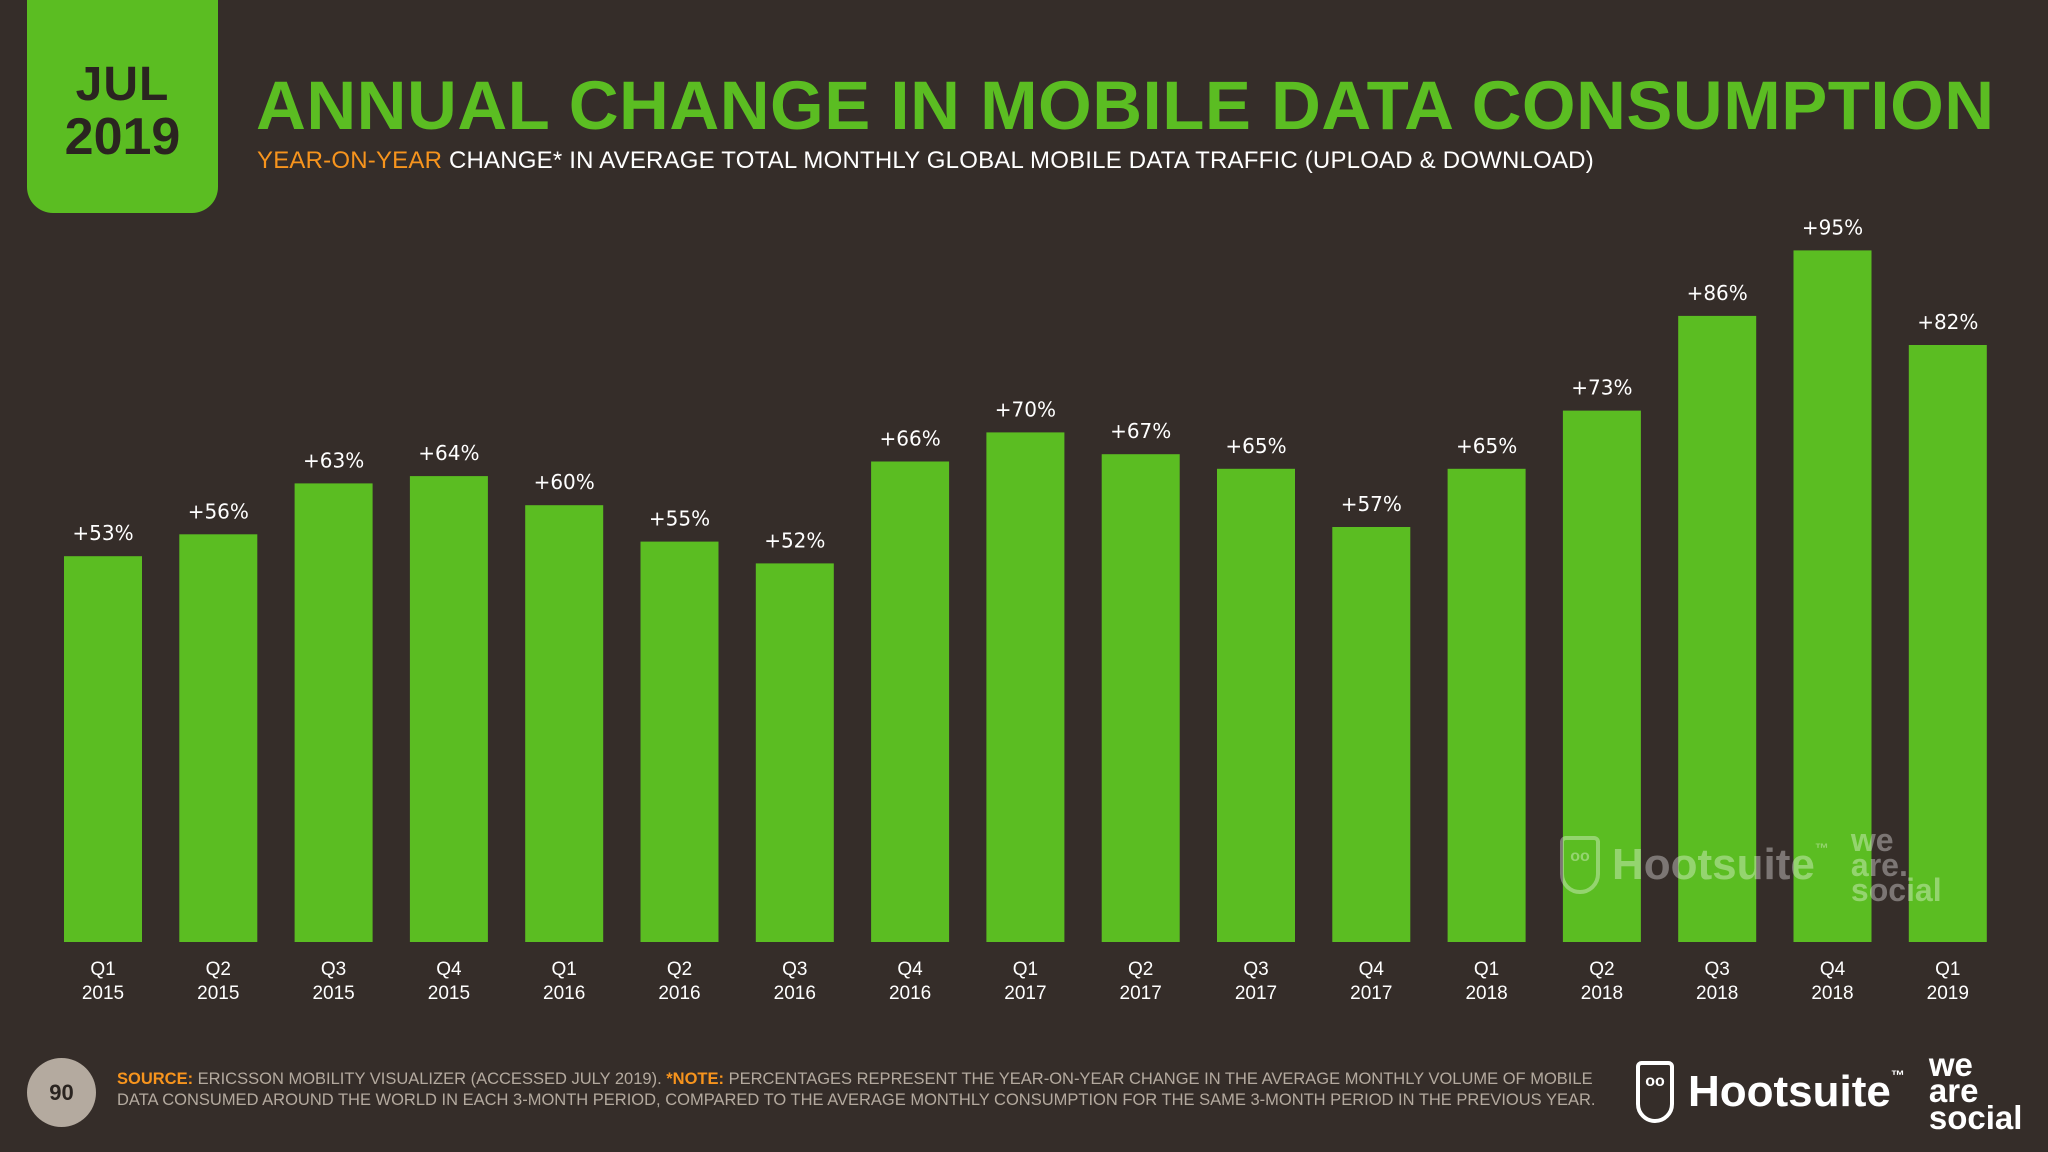  Describe the element at coordinates (1025, 409) in the screenshot. I see `data-label: +70%` at that location.